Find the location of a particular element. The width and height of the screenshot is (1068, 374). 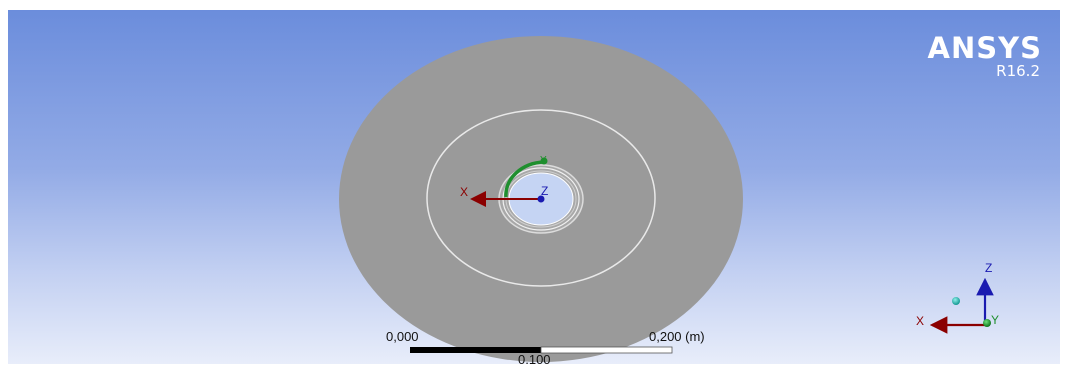

orient-z-label: Z is located at coordinates (988, 268).